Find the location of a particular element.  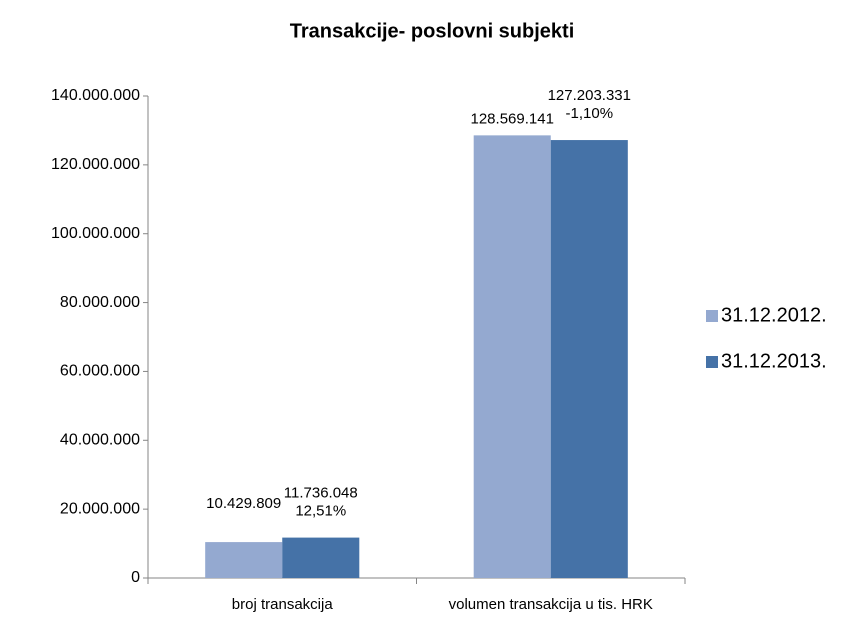

change-label: -1,10% is located at coordinates (590, 113).